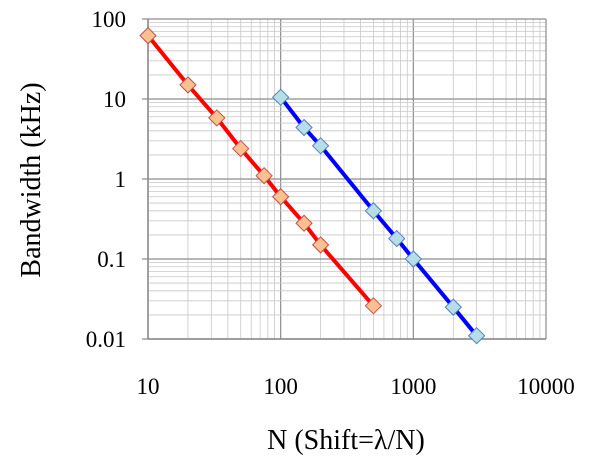 Image resolution: width=589 pixels, height=464 pixels. What do you see at coordinates (111, 259) in the screenshot?
I see `y-tick-label: 0.1` at bounding box center [111, 259].